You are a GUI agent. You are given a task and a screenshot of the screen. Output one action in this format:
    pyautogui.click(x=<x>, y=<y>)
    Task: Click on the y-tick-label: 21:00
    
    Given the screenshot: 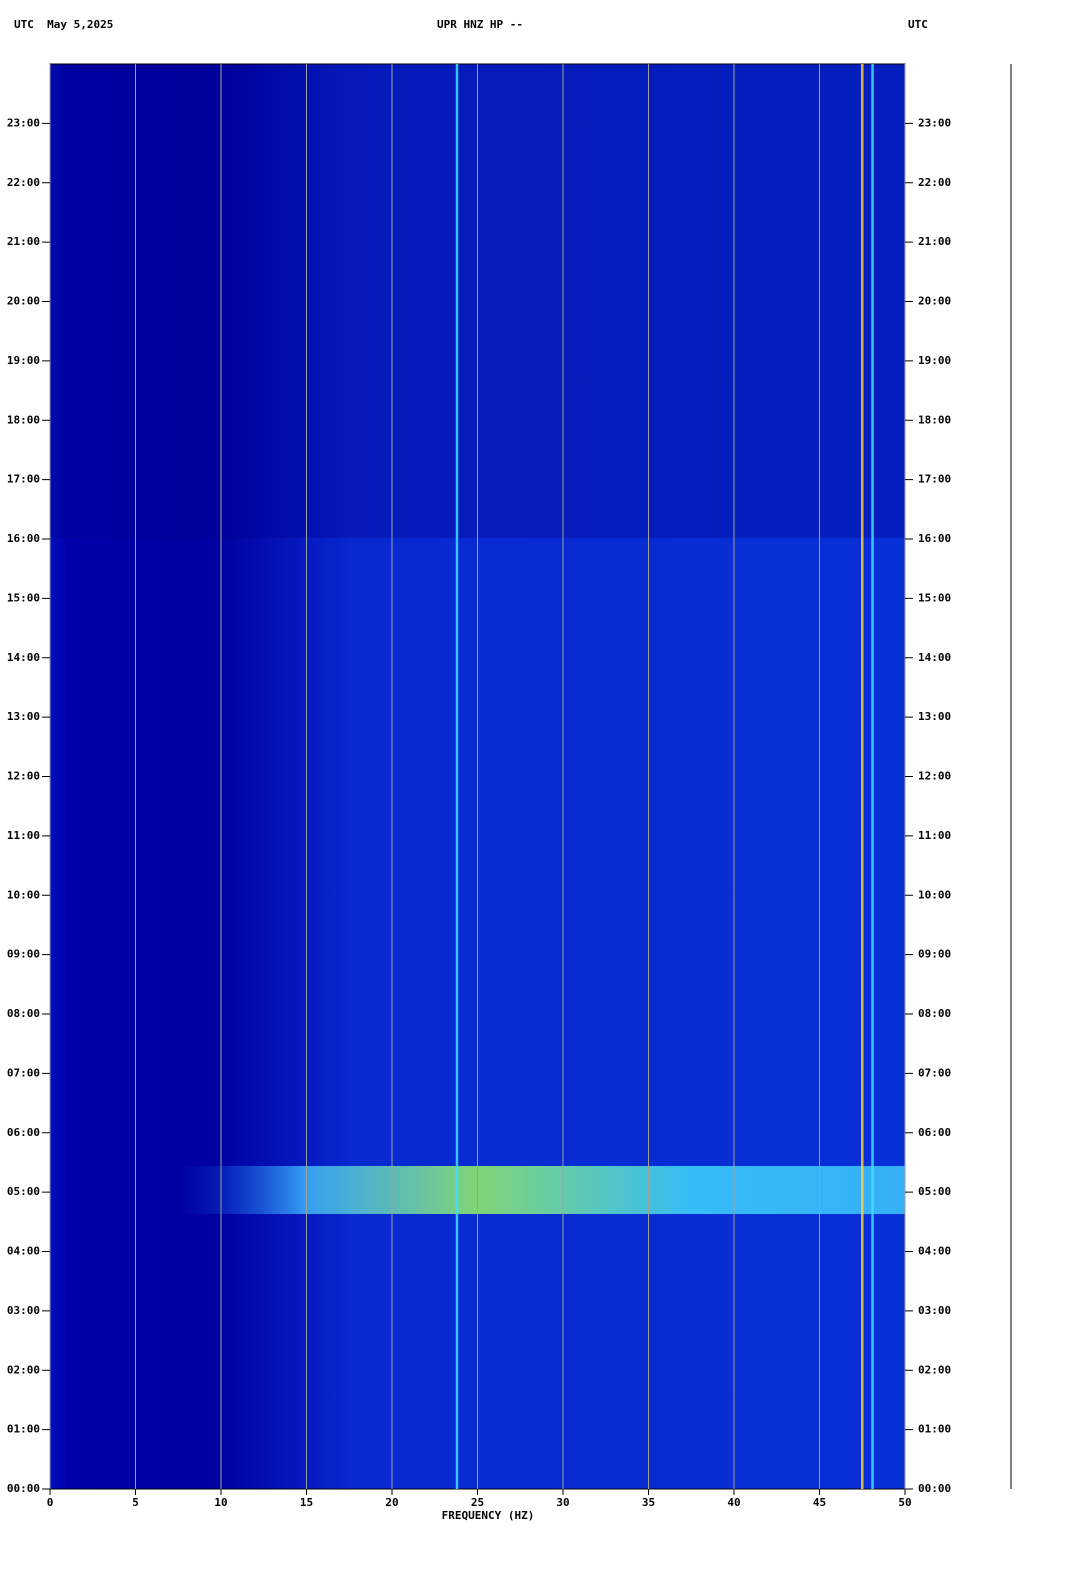 What is the action you would take?
    pyautogui.click(x=23, y=241)
    